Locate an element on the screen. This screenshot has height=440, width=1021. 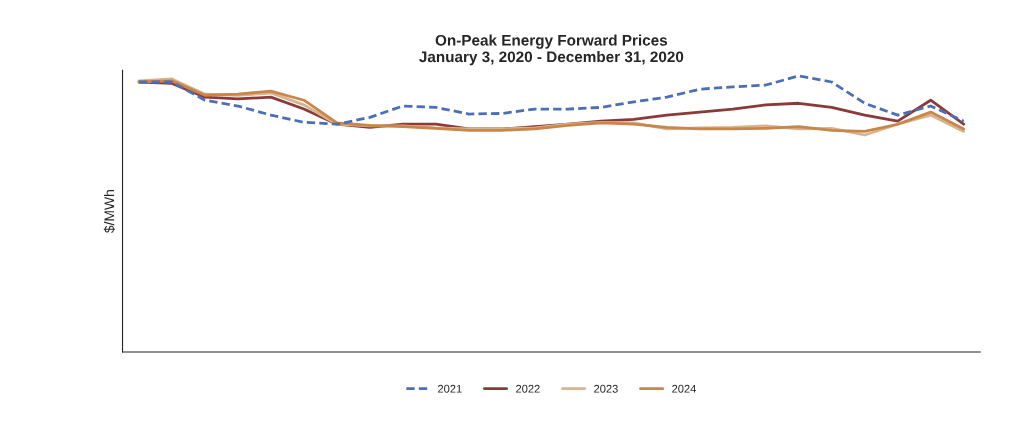
legend-label: 2024 is located at coordinates (684, 388).